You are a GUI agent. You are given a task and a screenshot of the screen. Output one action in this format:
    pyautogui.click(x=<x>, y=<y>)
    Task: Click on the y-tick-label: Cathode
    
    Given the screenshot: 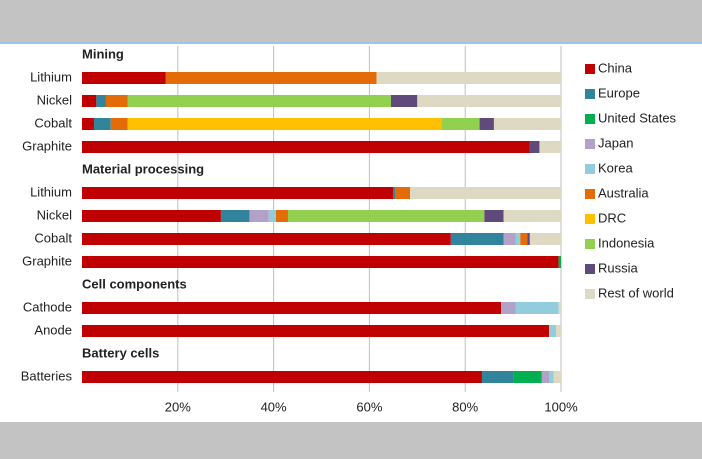 What is the action you would take?
    pyautogui.click(x=47, y=306)
    